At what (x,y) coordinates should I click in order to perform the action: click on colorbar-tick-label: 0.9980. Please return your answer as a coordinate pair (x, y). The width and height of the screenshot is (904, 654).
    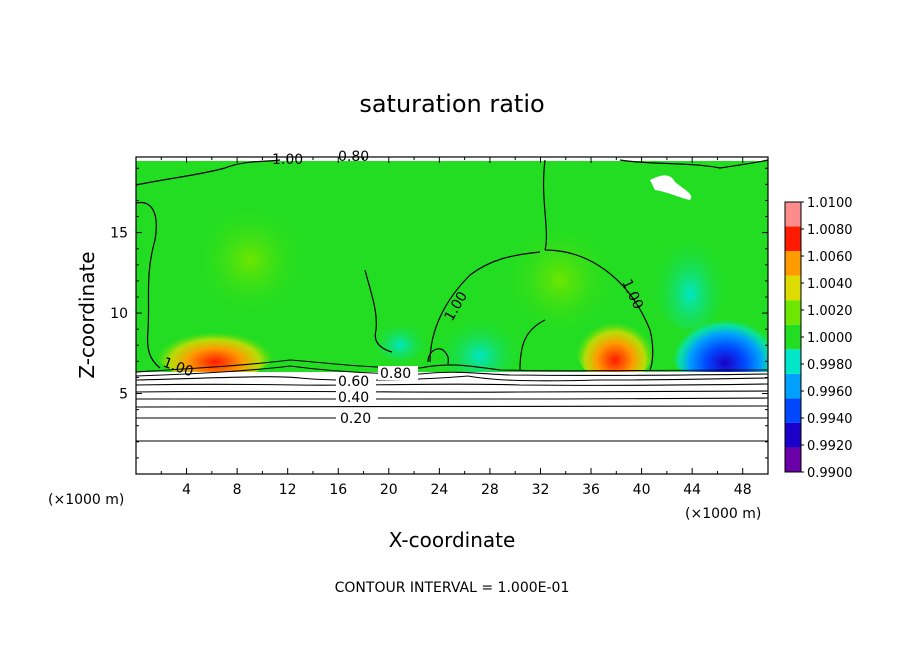
    Looking at the image, I should click on (830, 365).